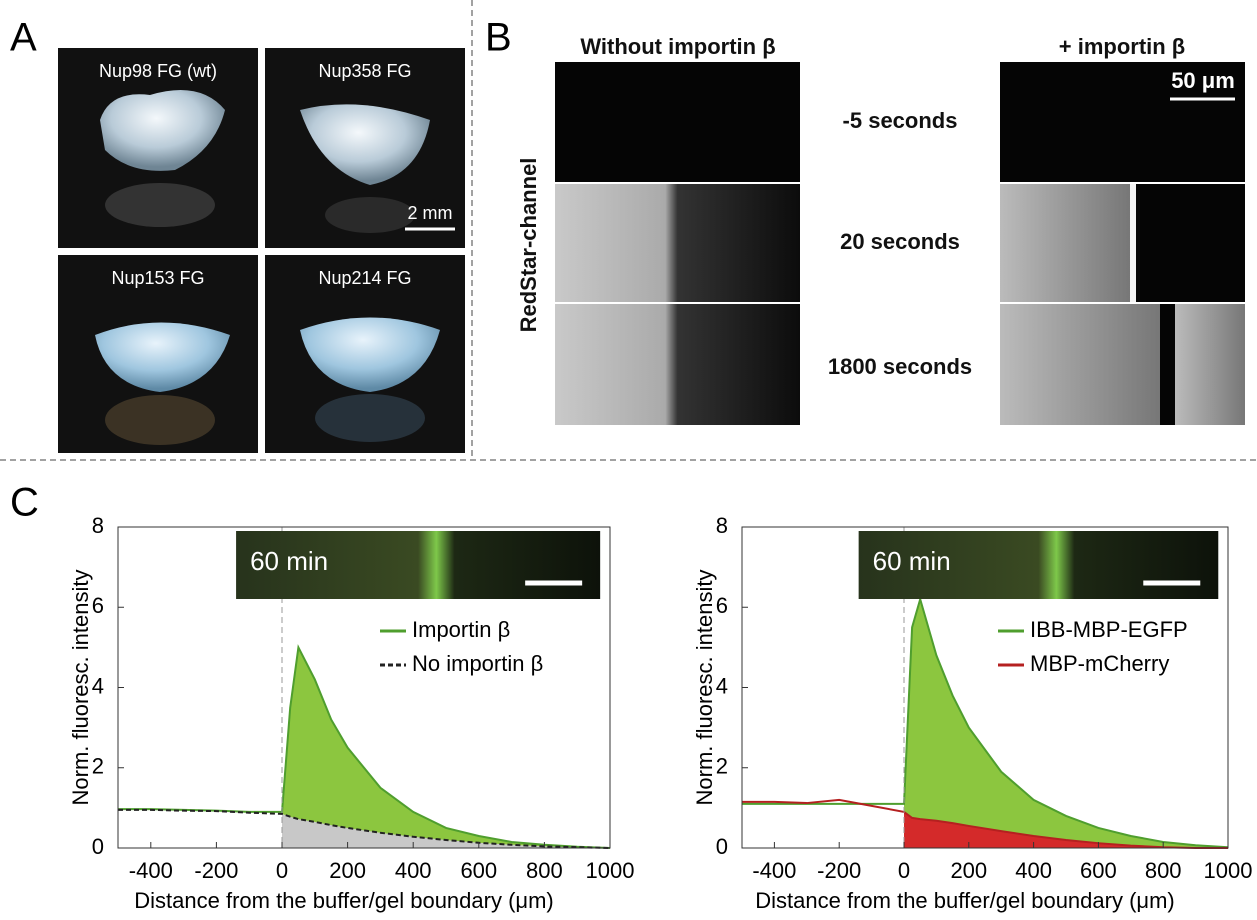 This screenshot has width=1257, height=920. I want to click on legend-label: IBB-MBP-EGFP, so click(1109, 629).